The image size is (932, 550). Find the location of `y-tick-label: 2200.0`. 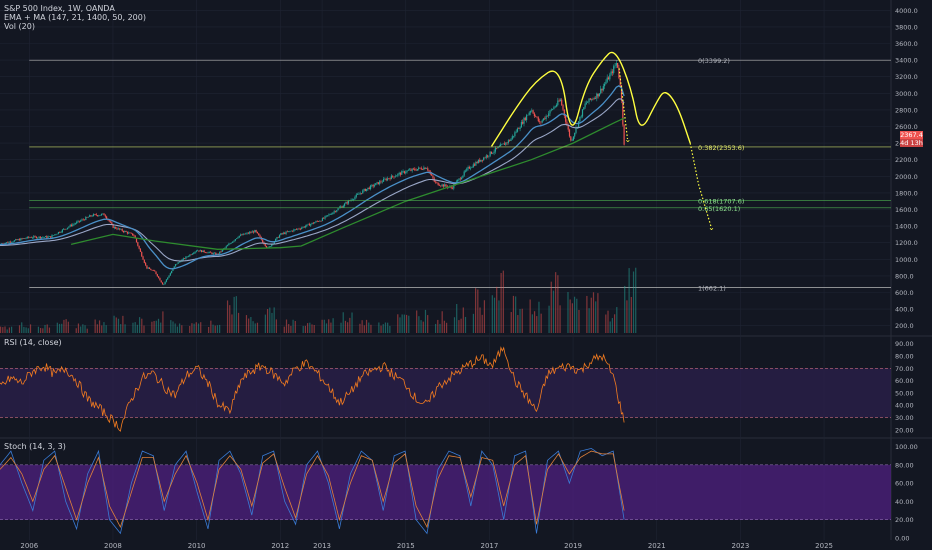

y-tick-label: 2200.0 is located at coordinates (906, 160).